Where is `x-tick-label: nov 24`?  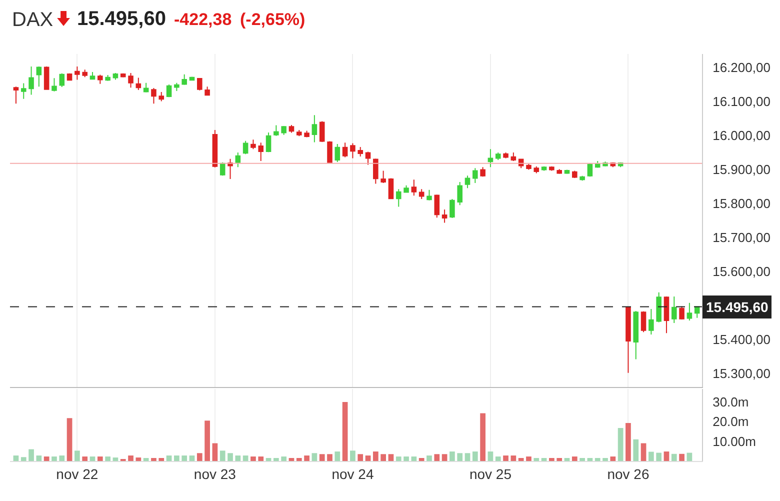 x-tick-label: nov 24 is located at coordinates (353, 474).